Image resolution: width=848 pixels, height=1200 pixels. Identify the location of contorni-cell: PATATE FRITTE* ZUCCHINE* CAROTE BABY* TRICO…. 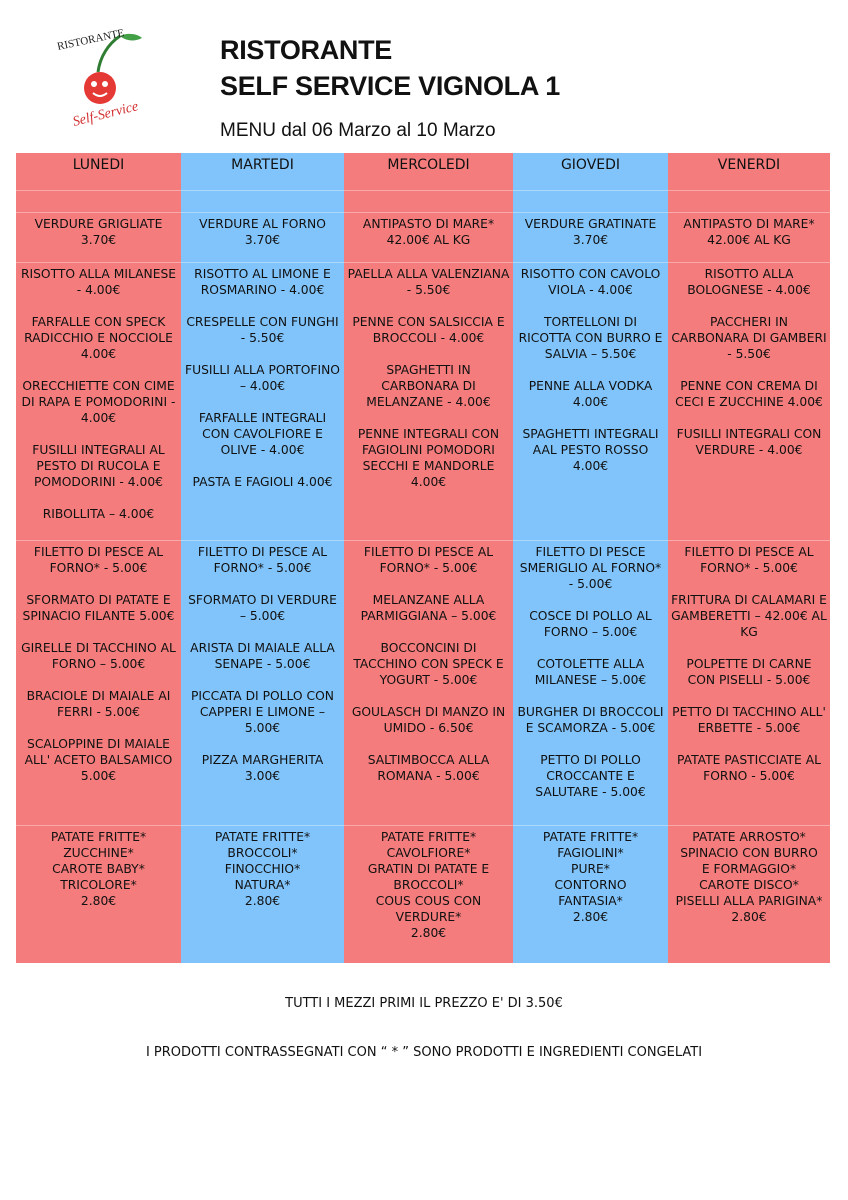
(98, 894).